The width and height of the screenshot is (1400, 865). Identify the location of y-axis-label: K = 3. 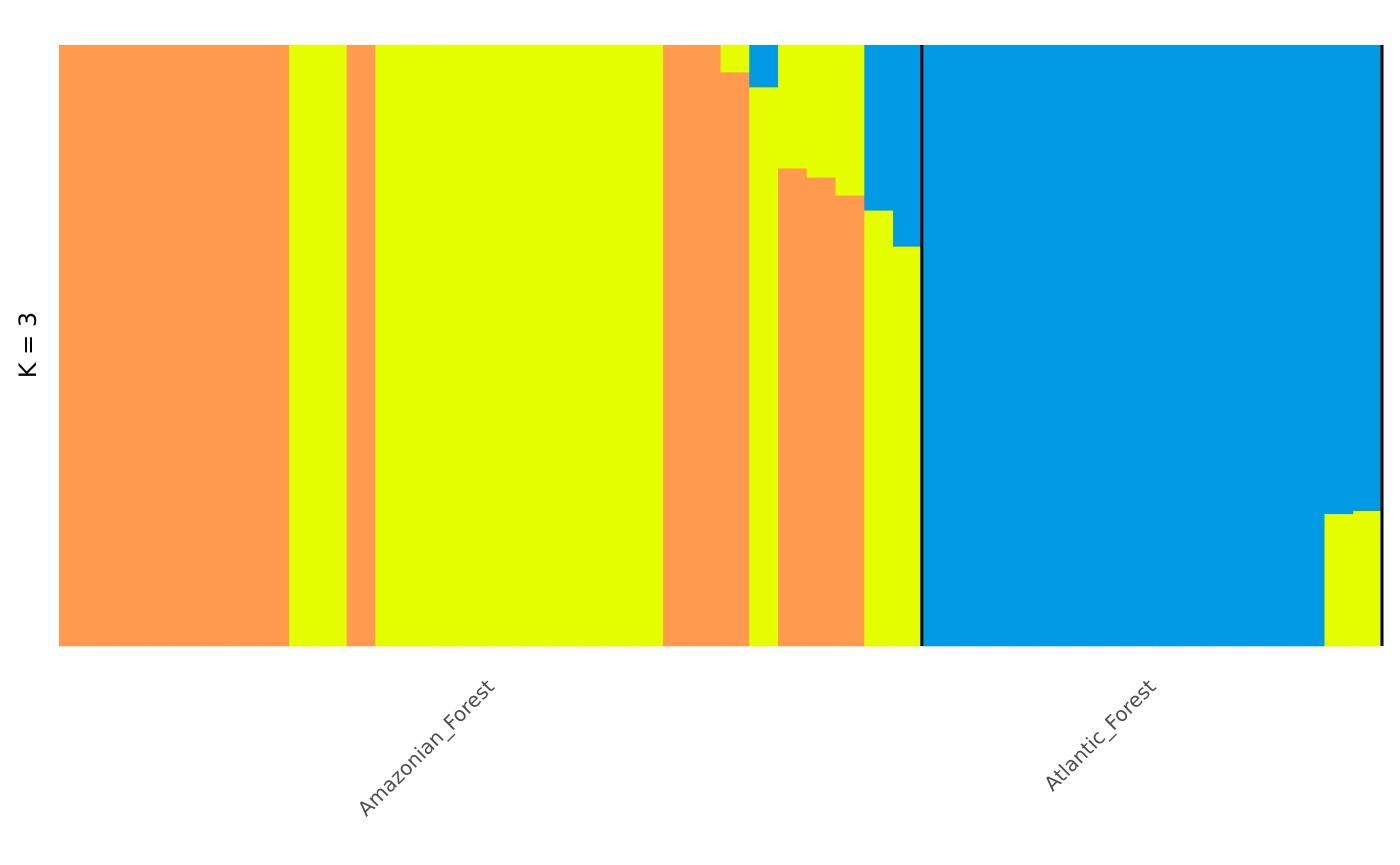
(28, 345).